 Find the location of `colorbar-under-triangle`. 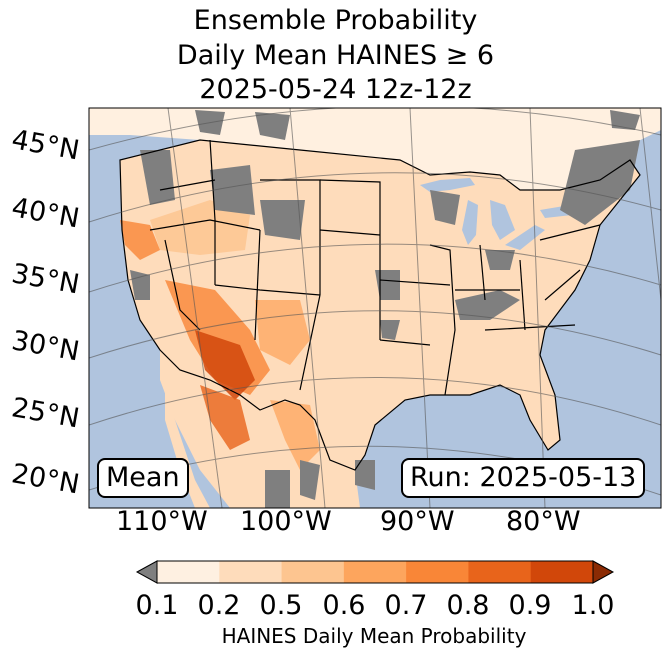

colorbar-under-triangle is located at coordinates (146, 572).